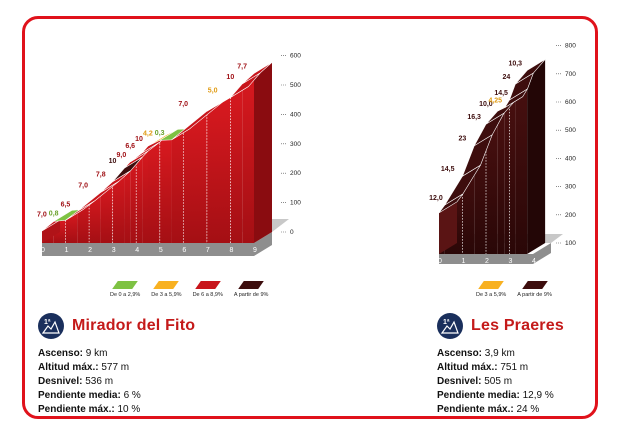 This screenshot has width=619, height=439. What do you see at coordinates (79, 395) in the screenshot?
I see `stat-label: Pendiente media:` at bounding box center [79, 395].